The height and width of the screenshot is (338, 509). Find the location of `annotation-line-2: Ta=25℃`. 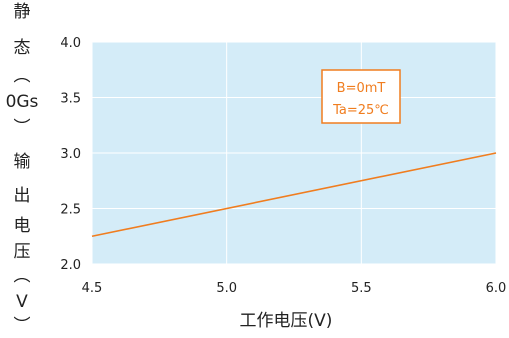

annotation-line-2: Ta=25℃ is located at coordinates (360, 110).